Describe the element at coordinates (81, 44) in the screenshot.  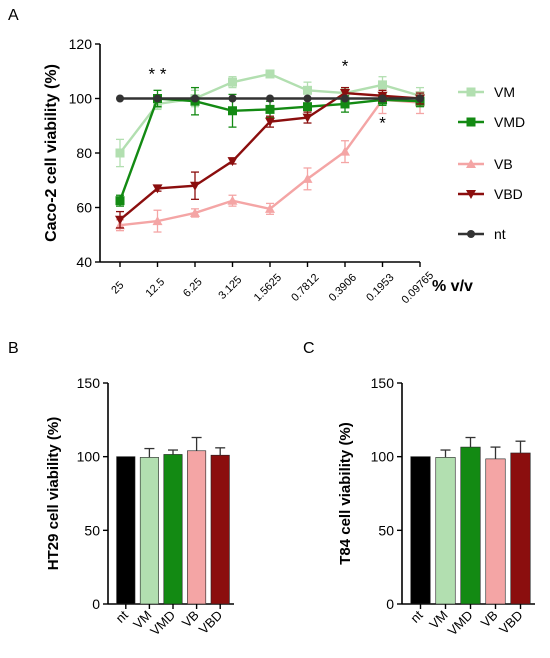
I see `y-tick-label: 120` at that location.